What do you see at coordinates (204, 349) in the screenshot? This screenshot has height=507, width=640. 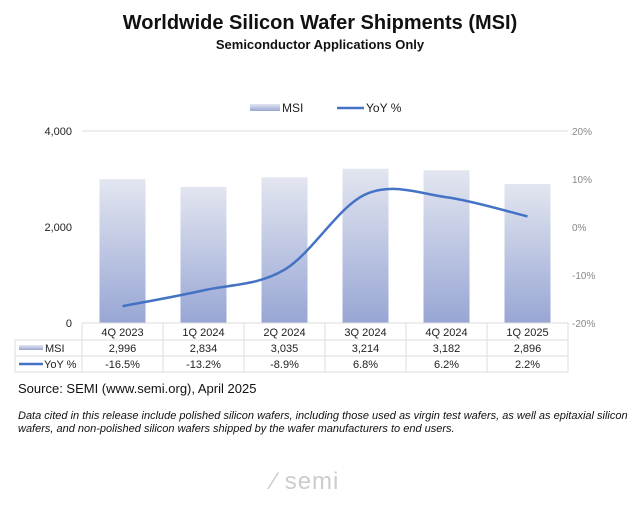 I see `table-cell-msi: 2,834` at bounding box center [204, 349].